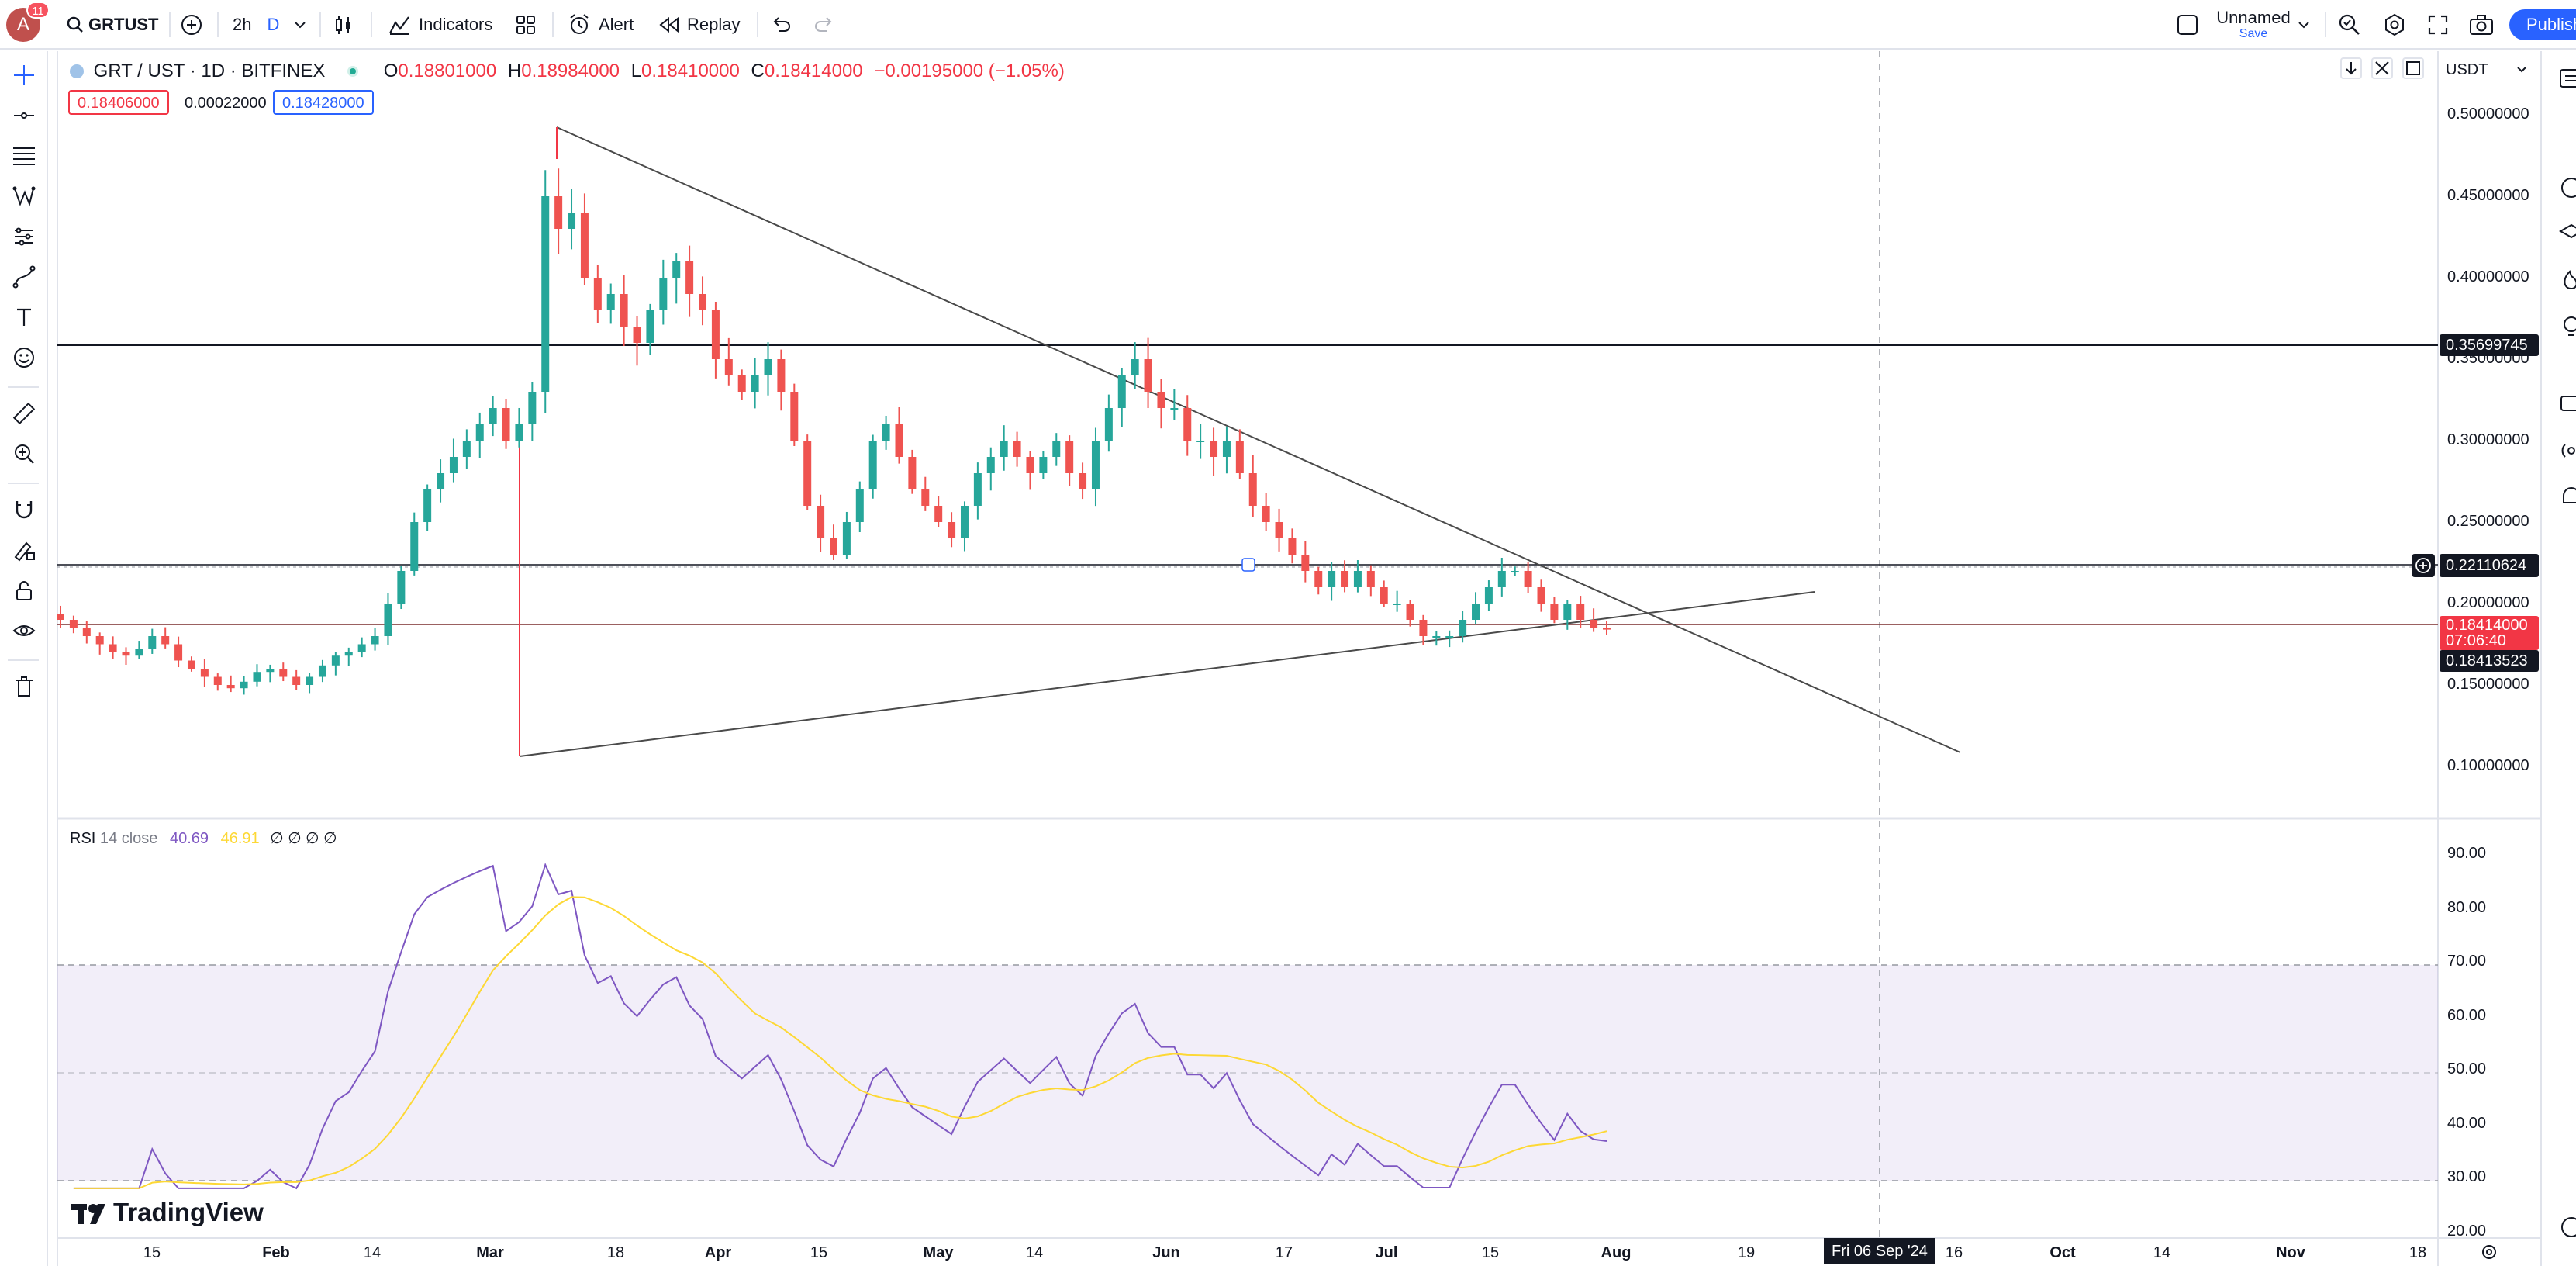 Image resolution: width=2576 pixels, height=1266 pixels. Describe the element at coordinates (2394, 25) in the screenshot. I see `settings-button` at that location.